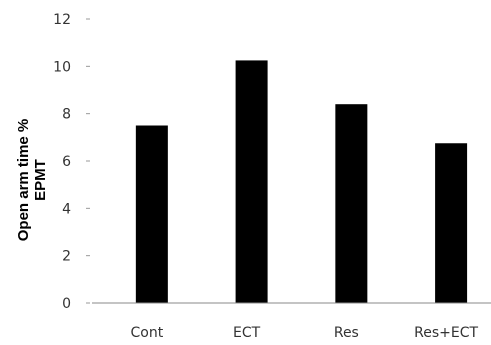 The image size is (491, 345). I want to click on bar-res, so click(351, 203).